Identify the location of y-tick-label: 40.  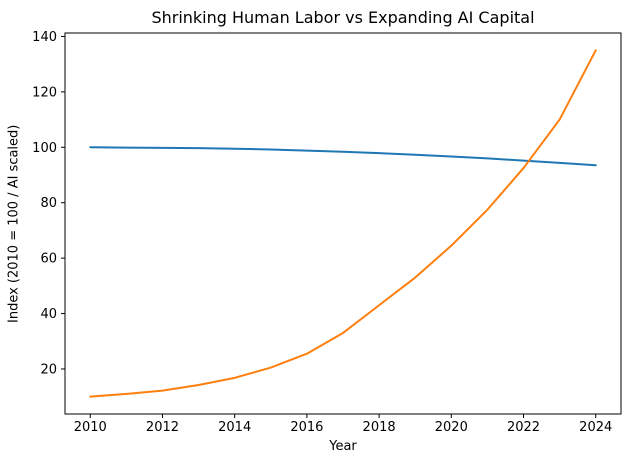
(48, 314).